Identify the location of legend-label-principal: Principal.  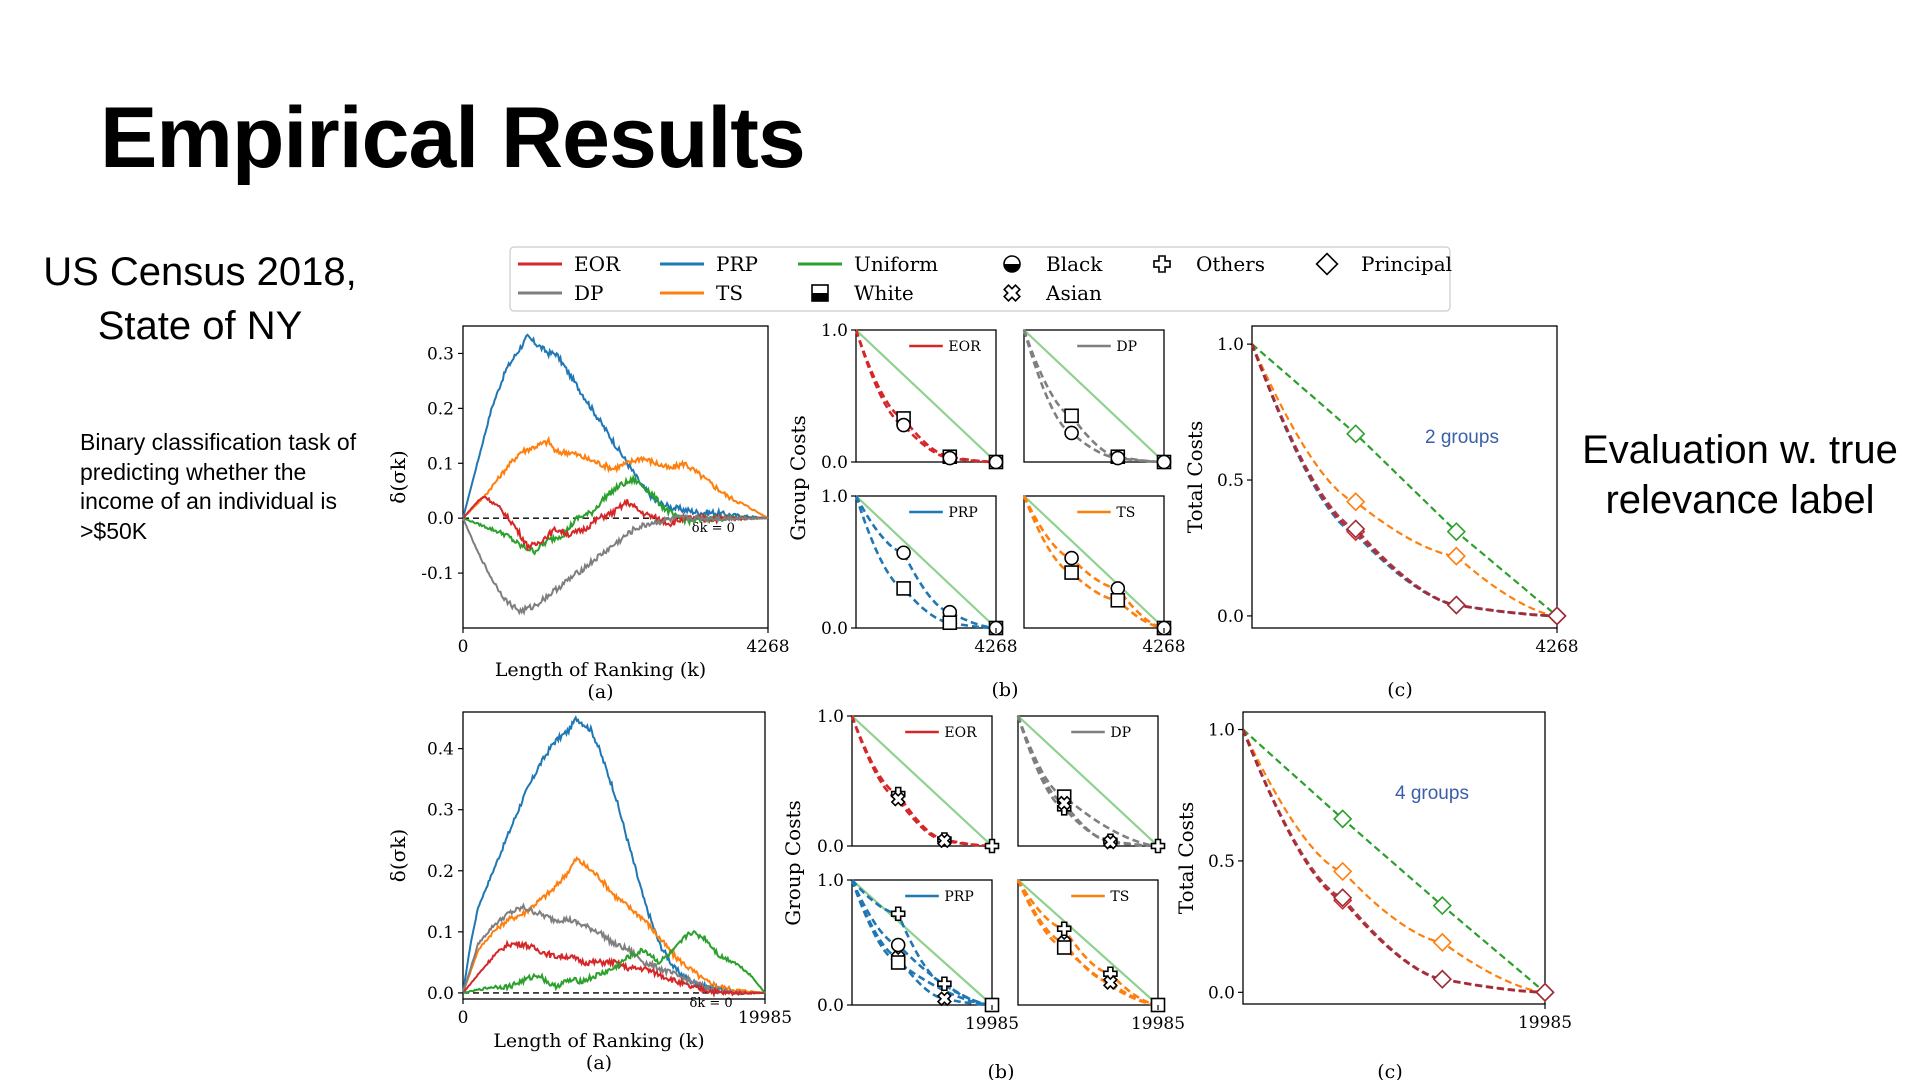
(1406, 264).